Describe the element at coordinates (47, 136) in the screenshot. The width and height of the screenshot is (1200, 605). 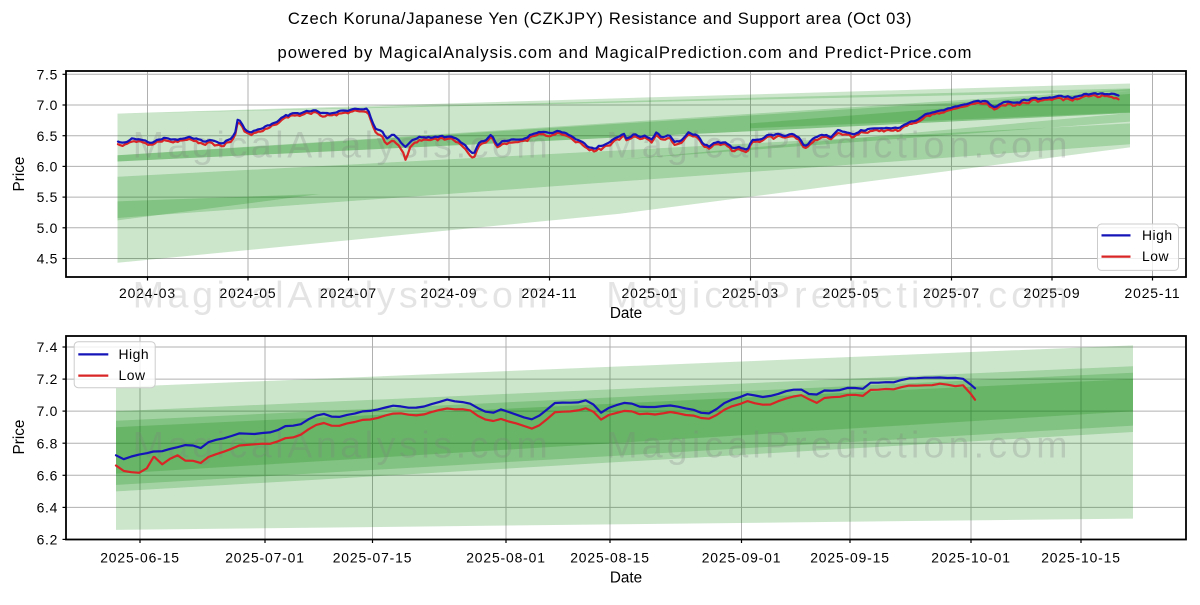
I see `svg-text: 6.5` at that location.